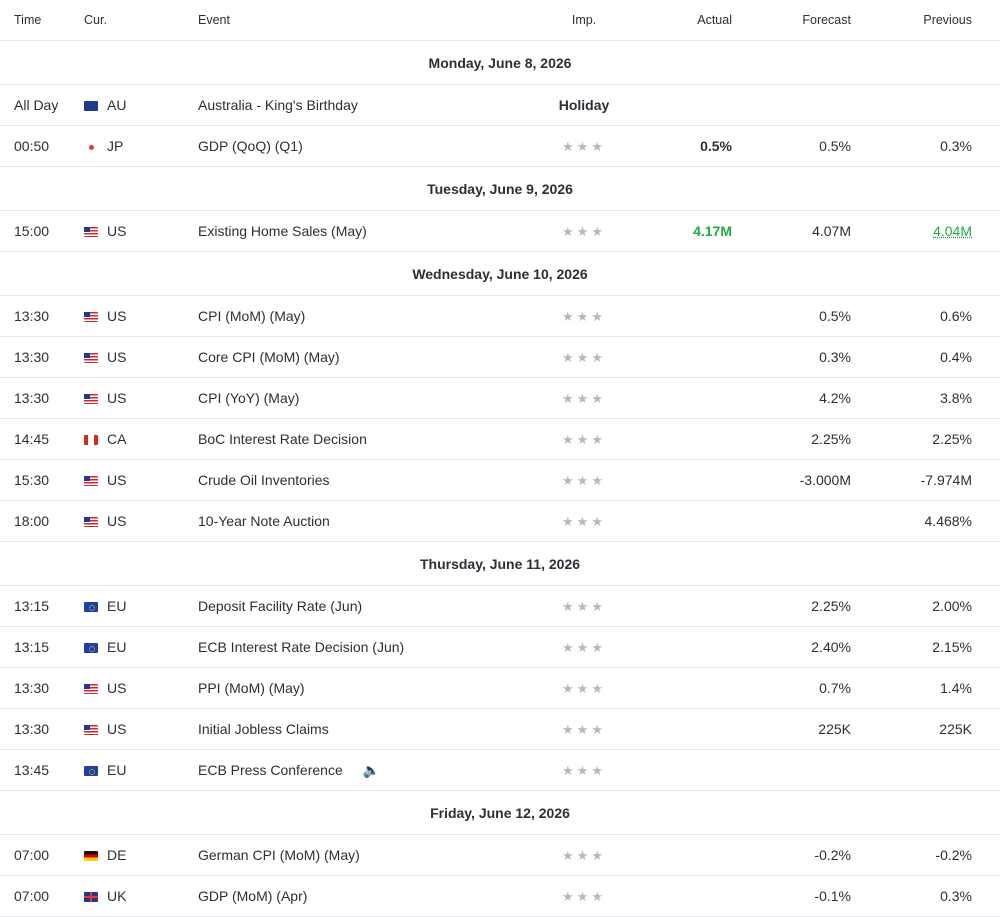 Image resolution: width=1000 pixels, height=917 pixels. What do you see at coordinates (351, 647) in the screenshot?
I see `event-name: ECB Interest Rate Decision (Jun)` at bounding box center [351, 647].